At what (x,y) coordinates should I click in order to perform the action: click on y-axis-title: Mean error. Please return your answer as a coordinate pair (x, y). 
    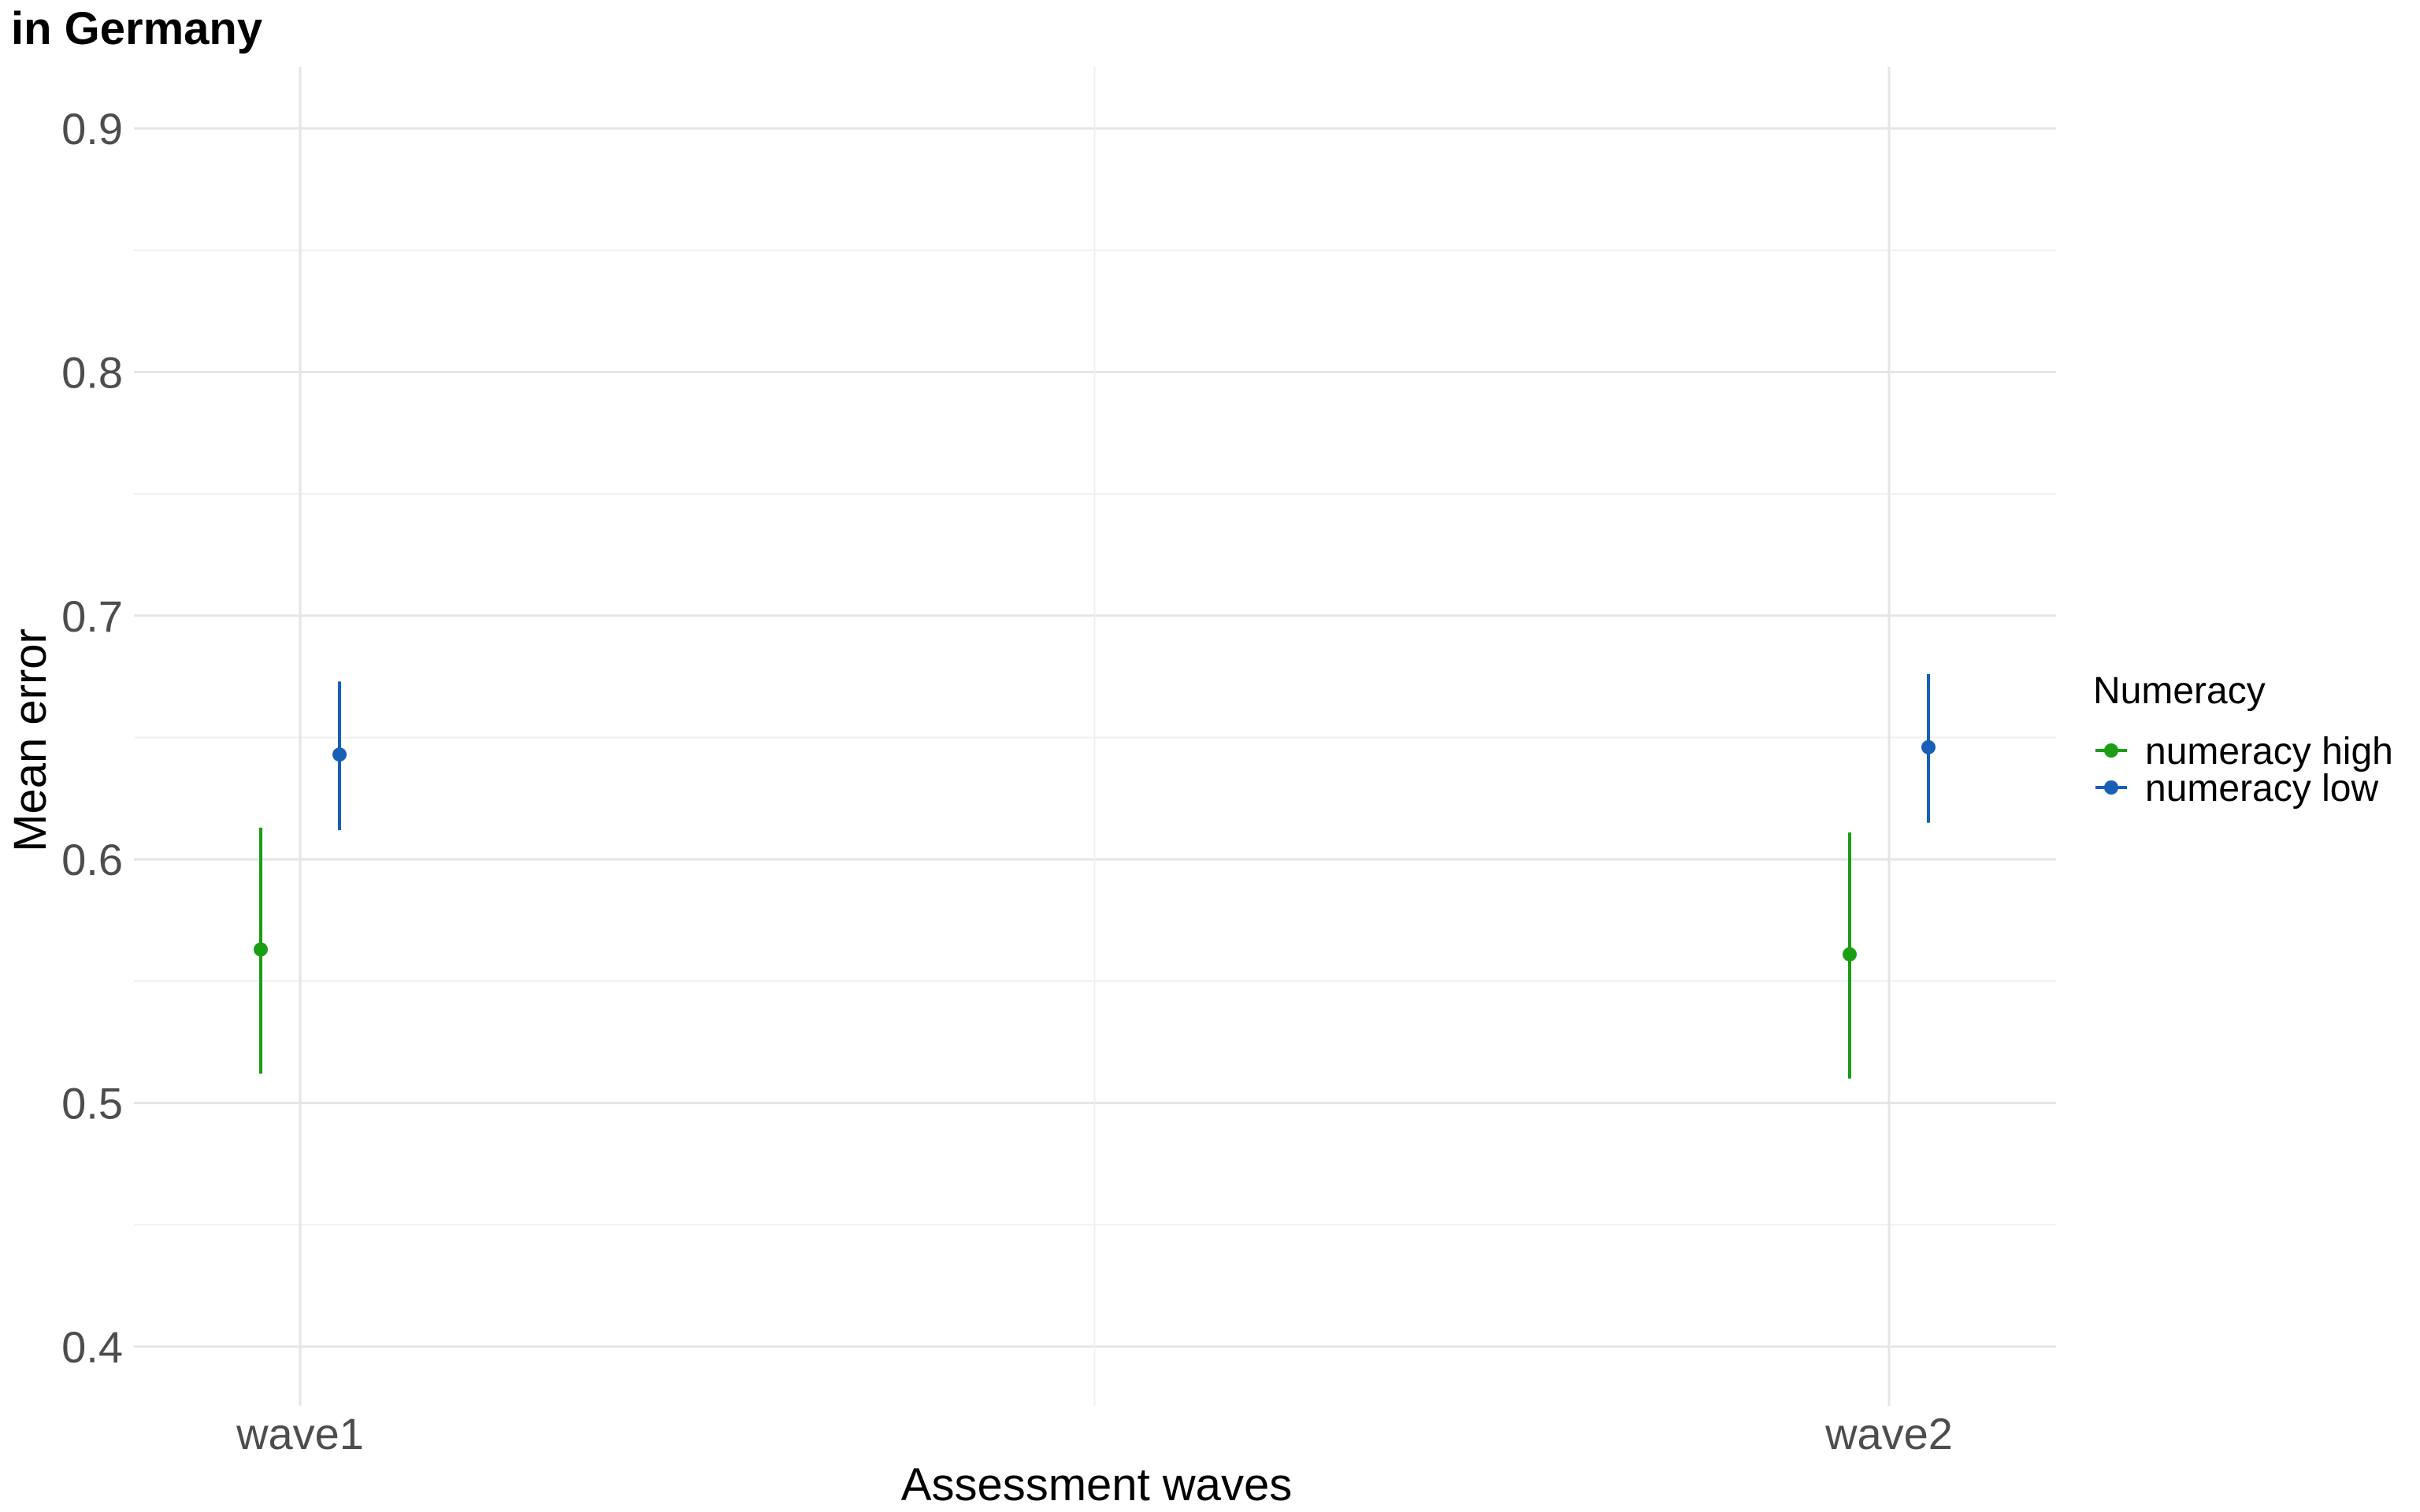
    Looking at the image, I should click on (30, 740).